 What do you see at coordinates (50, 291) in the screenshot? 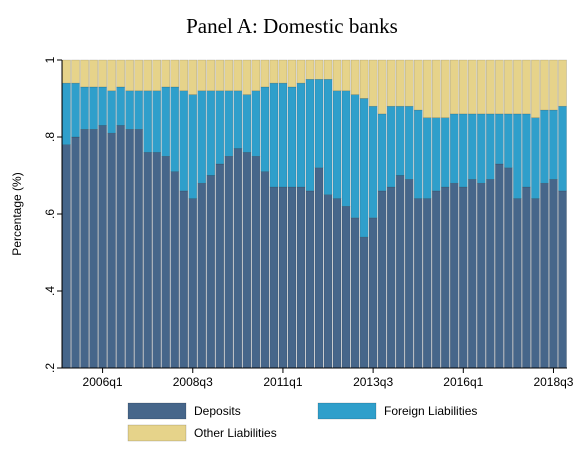
I see `y-tick-label: .4` at bounding box center [50, 291].